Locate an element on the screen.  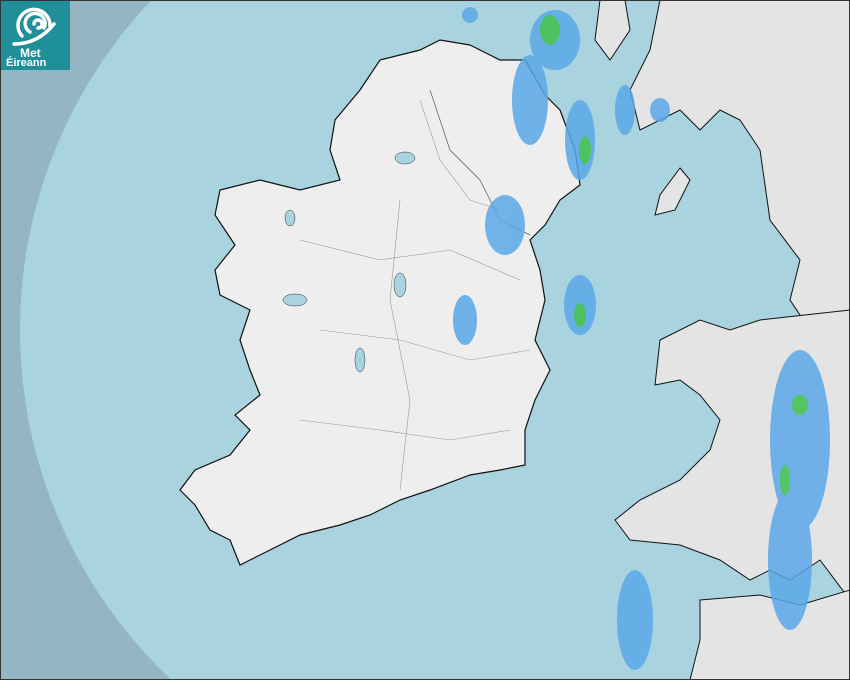
cornwall-devon-land is located at coordinates (769, 634).